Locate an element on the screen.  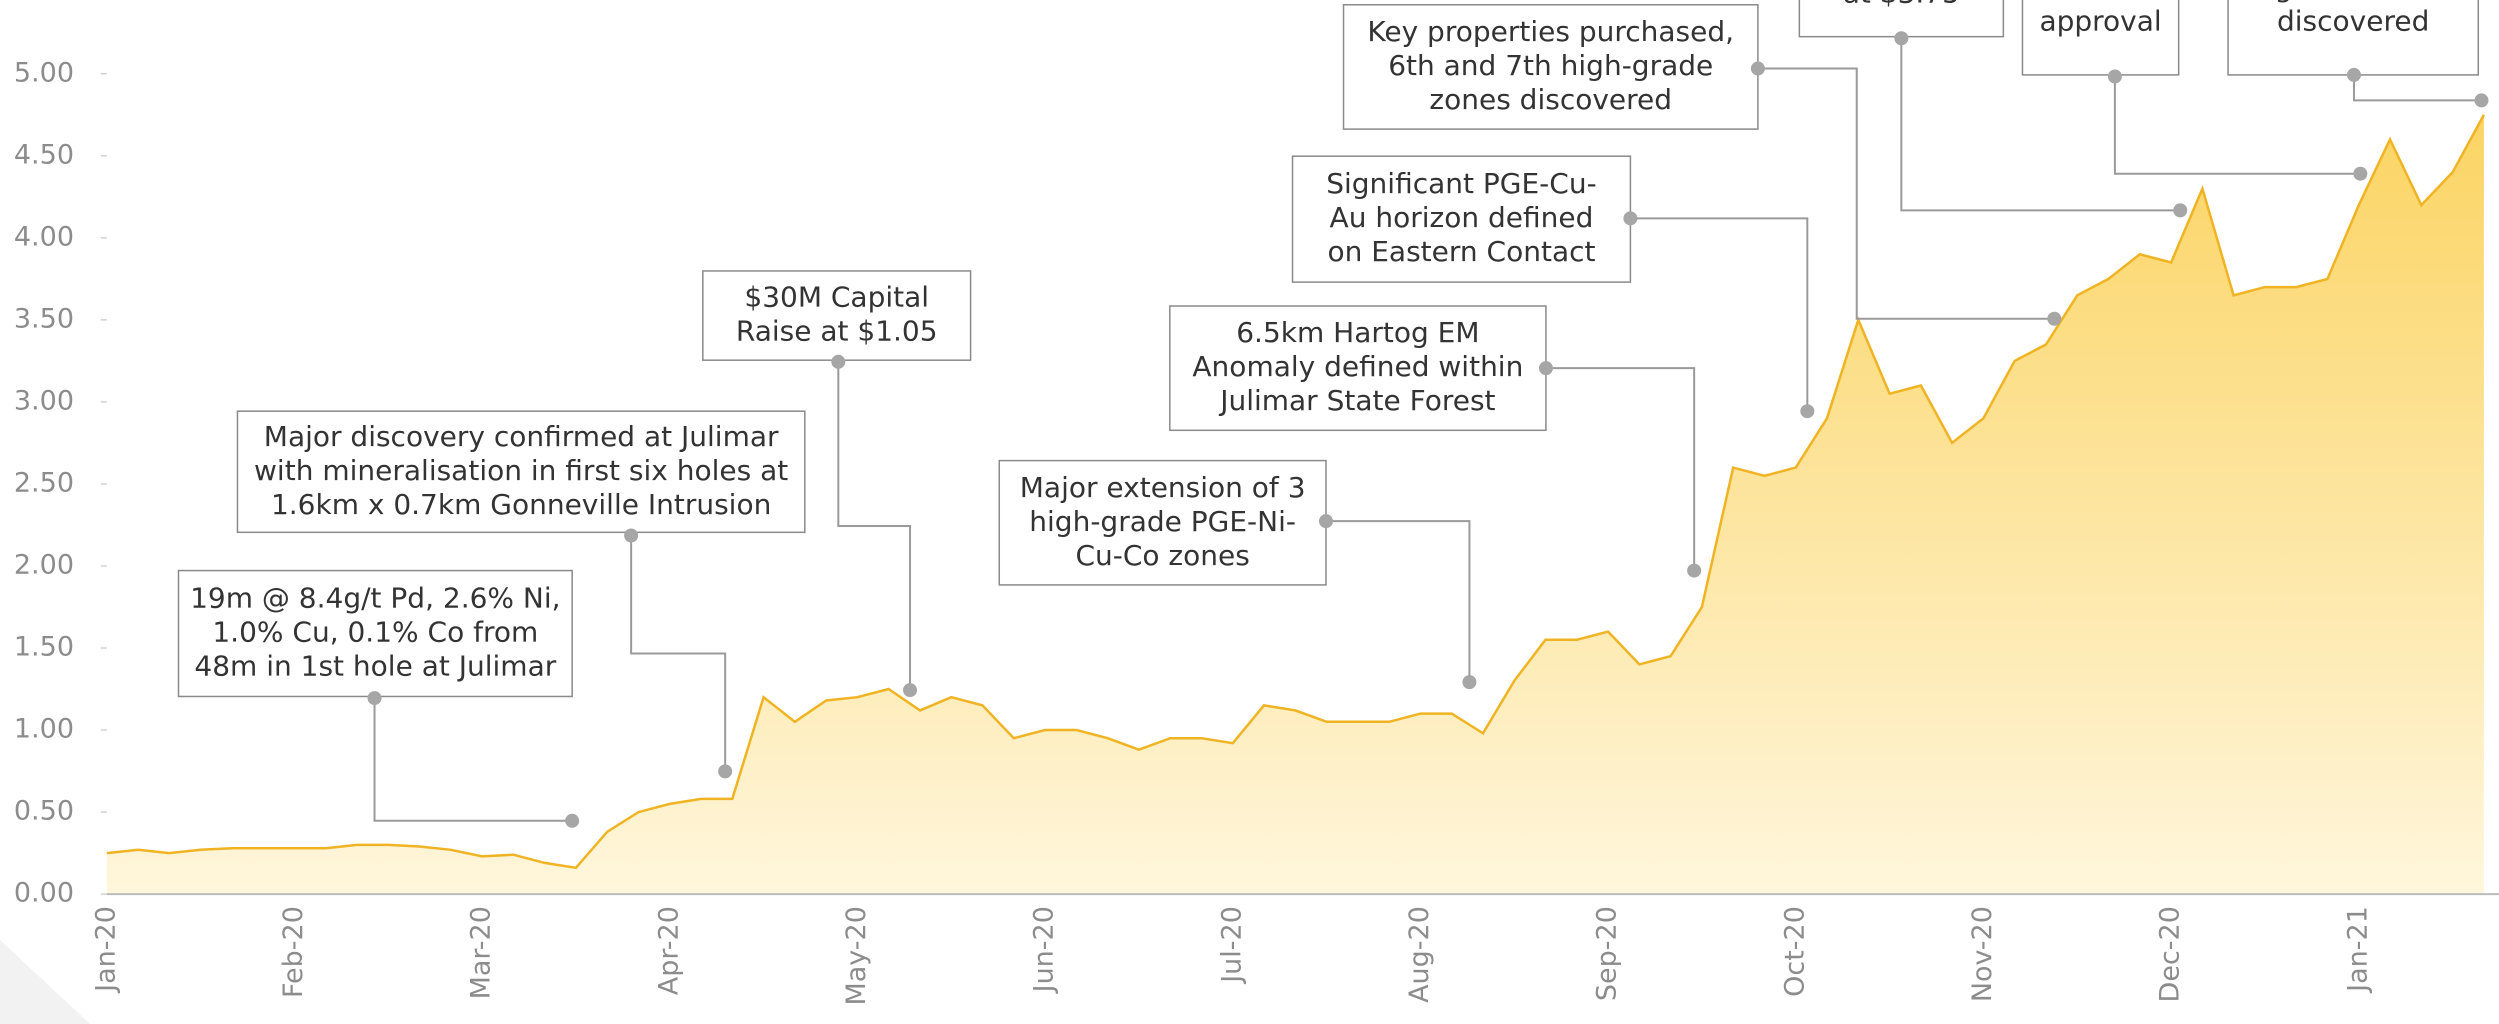
y-tick-label: 2.50 is located at coordinates (44, 482).